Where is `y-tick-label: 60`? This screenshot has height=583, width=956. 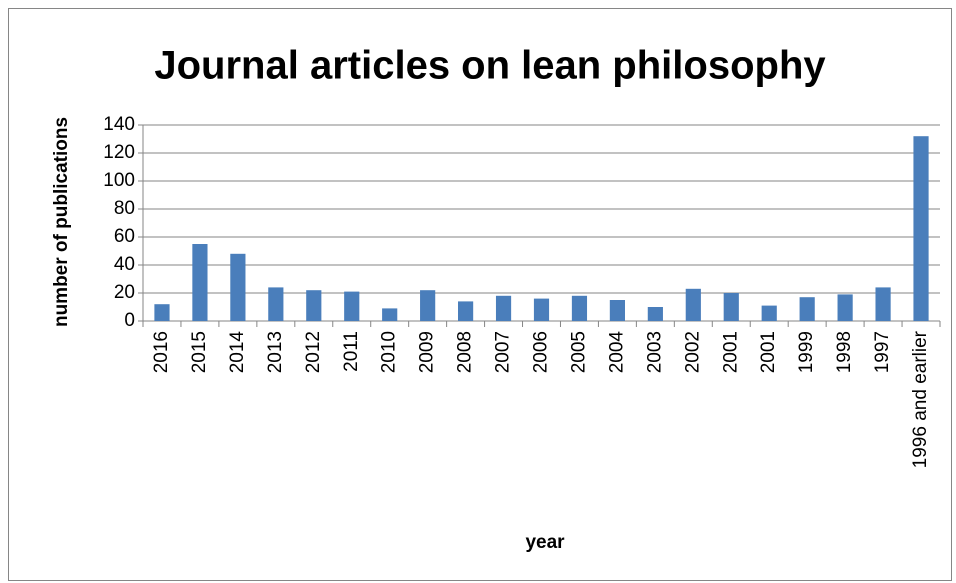 y-tick-label: 60 is located at coordinates (124, 236).